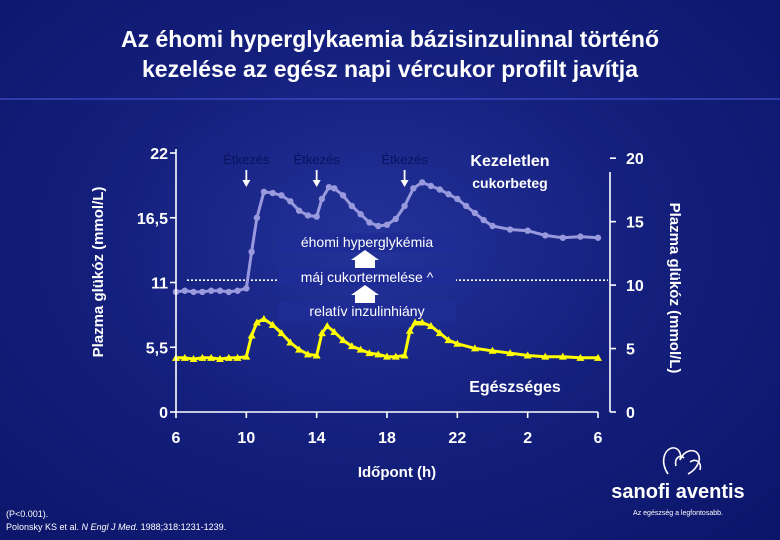  Describe the element at coordinates (515, 387) in the screenshot. I see `healthy-series-label: Egészséges` at that location.